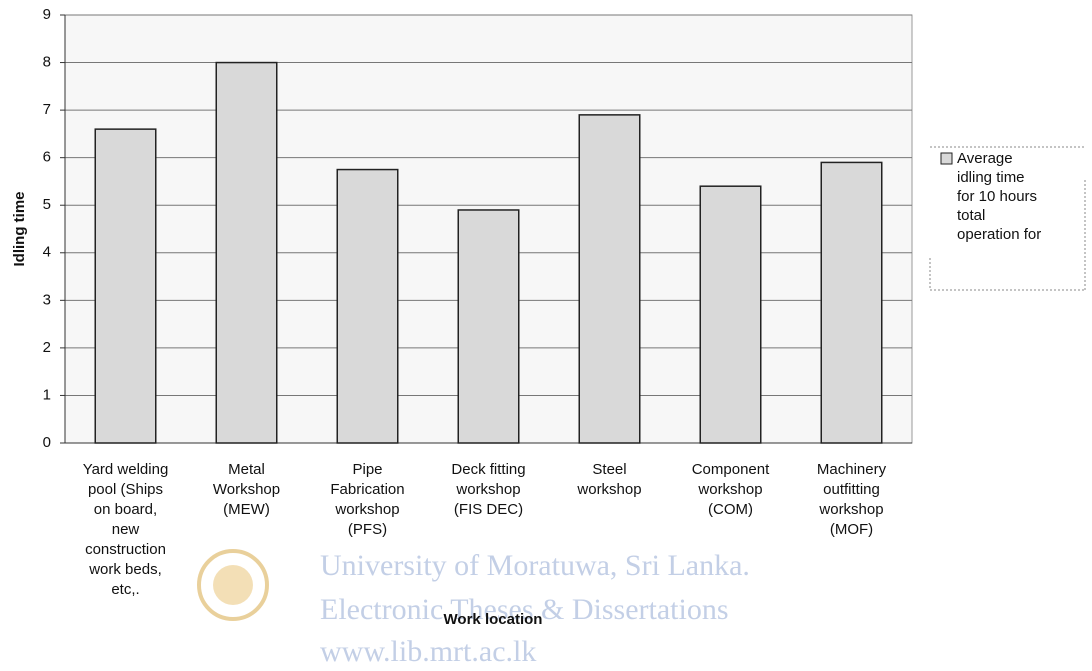 The height and width of the screenshot is (671, 1092). I want to click on y-tick-label: 2, so click(47, 347).